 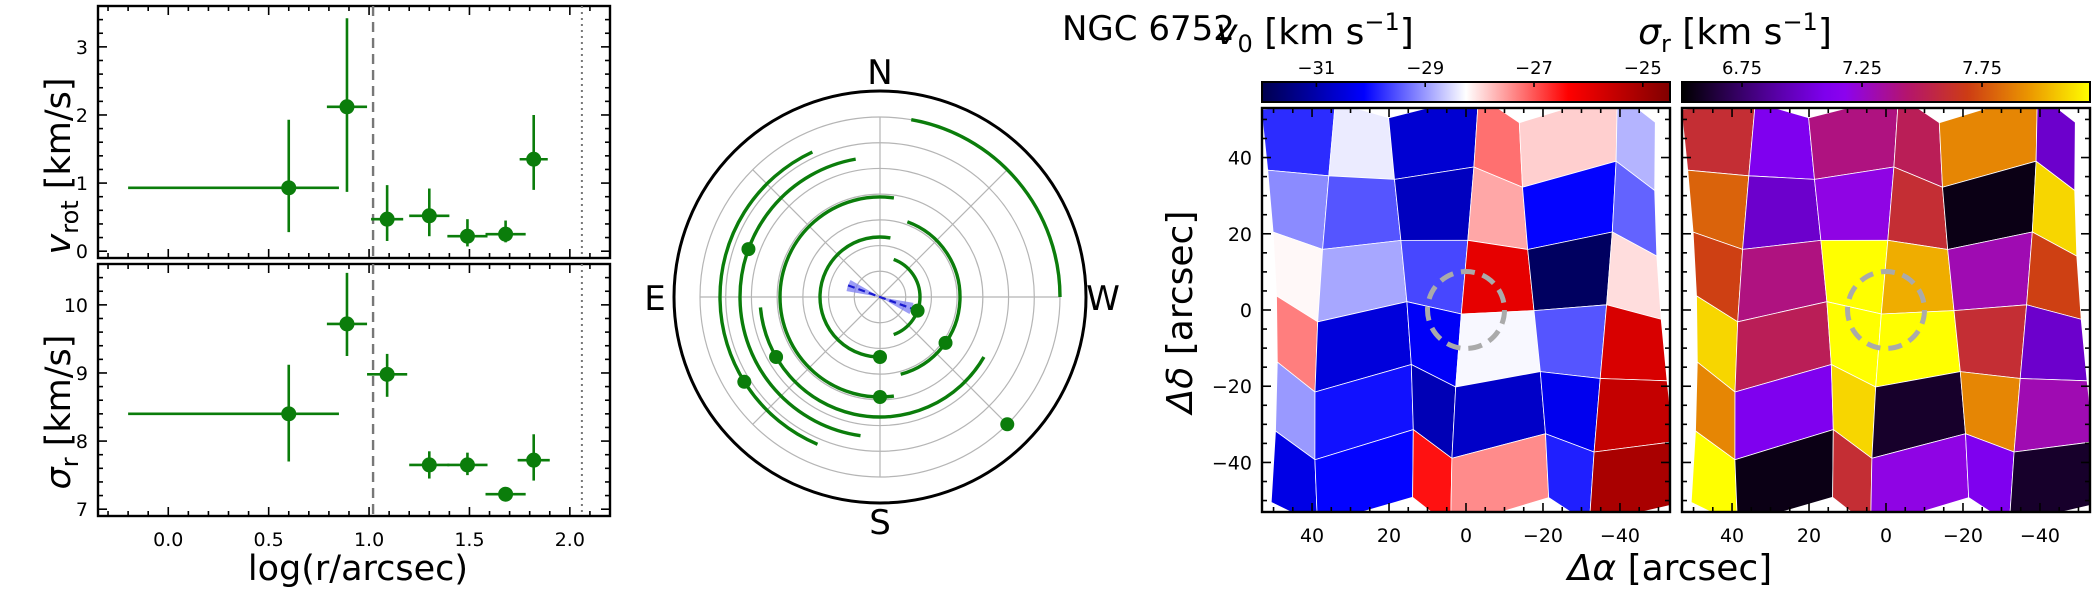 What do you see at coordinates (1240, 235) in the screenshot?
I see `map-y-tick-label: 20` at bounding box center [1240, 235].